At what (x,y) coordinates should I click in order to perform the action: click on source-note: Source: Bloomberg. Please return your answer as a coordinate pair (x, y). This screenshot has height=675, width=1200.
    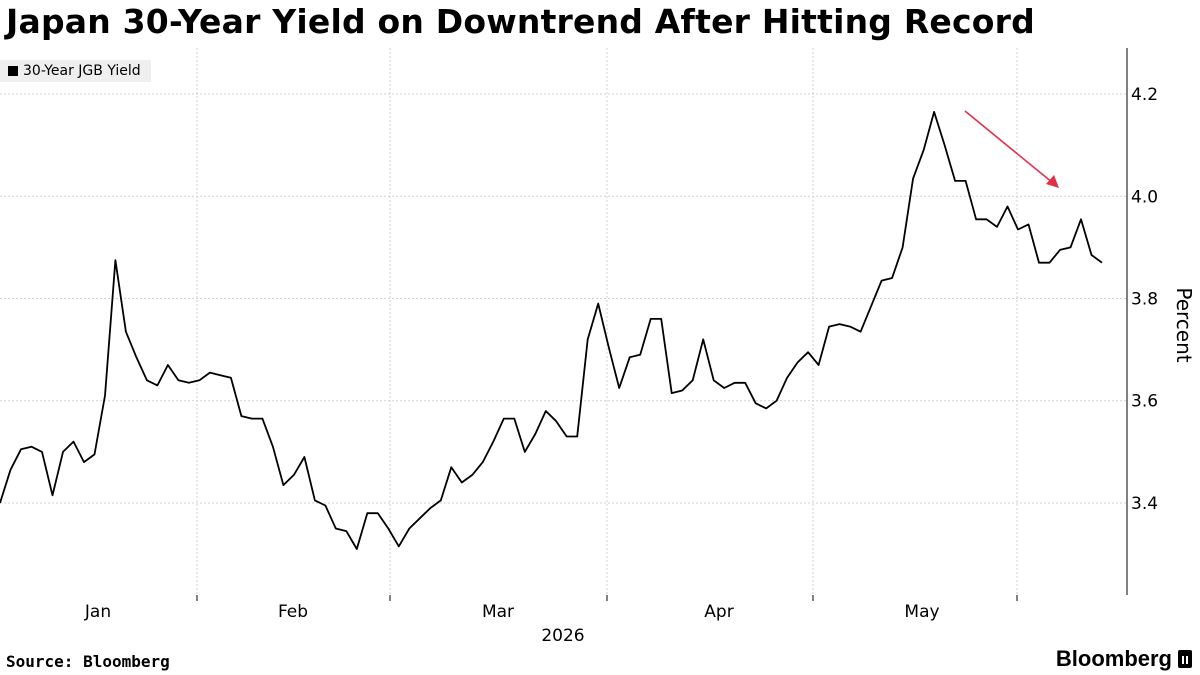
    Looking at the image, I should click on (88, 661).